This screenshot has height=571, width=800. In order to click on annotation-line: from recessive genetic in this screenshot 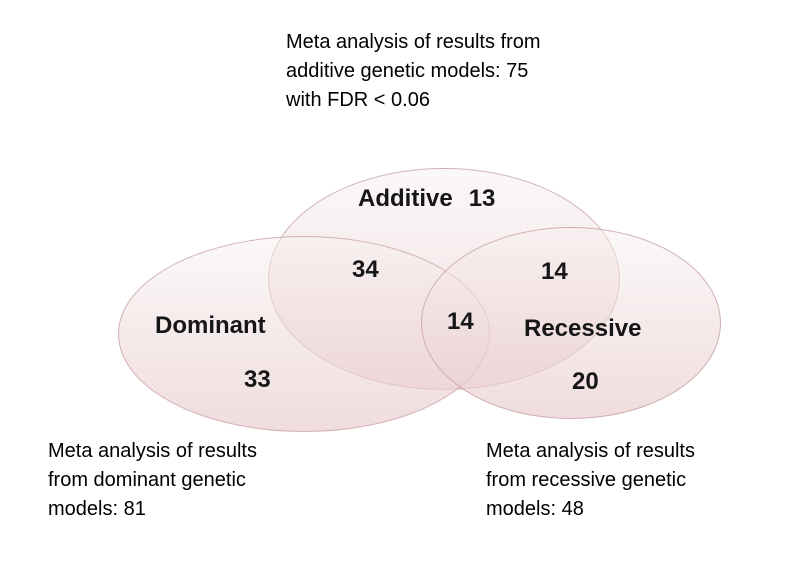, I will do `click(586, 480)`.